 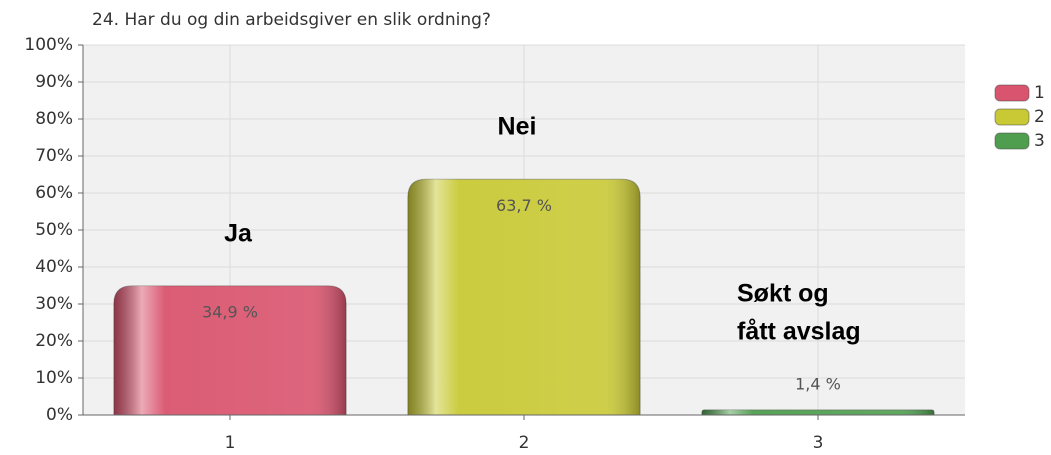 I want to click on value-label: 34,9 %, so click(x=230, y=311).